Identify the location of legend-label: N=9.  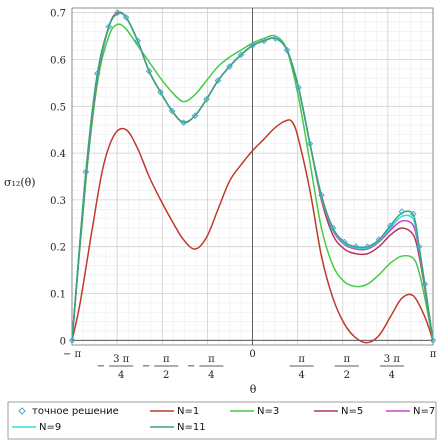
(50, 427).